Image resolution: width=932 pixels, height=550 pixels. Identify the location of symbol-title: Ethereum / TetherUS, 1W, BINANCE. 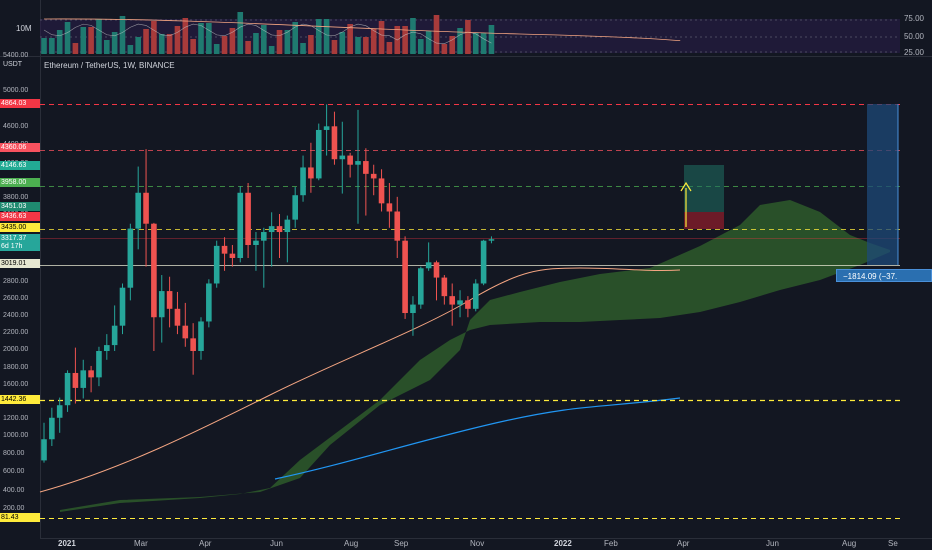
(109, 65).